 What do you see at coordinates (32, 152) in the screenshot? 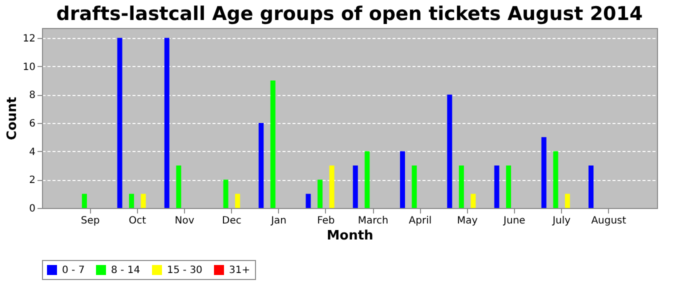
I see `y-tick-label: 4` at bounding box center [32, 152].